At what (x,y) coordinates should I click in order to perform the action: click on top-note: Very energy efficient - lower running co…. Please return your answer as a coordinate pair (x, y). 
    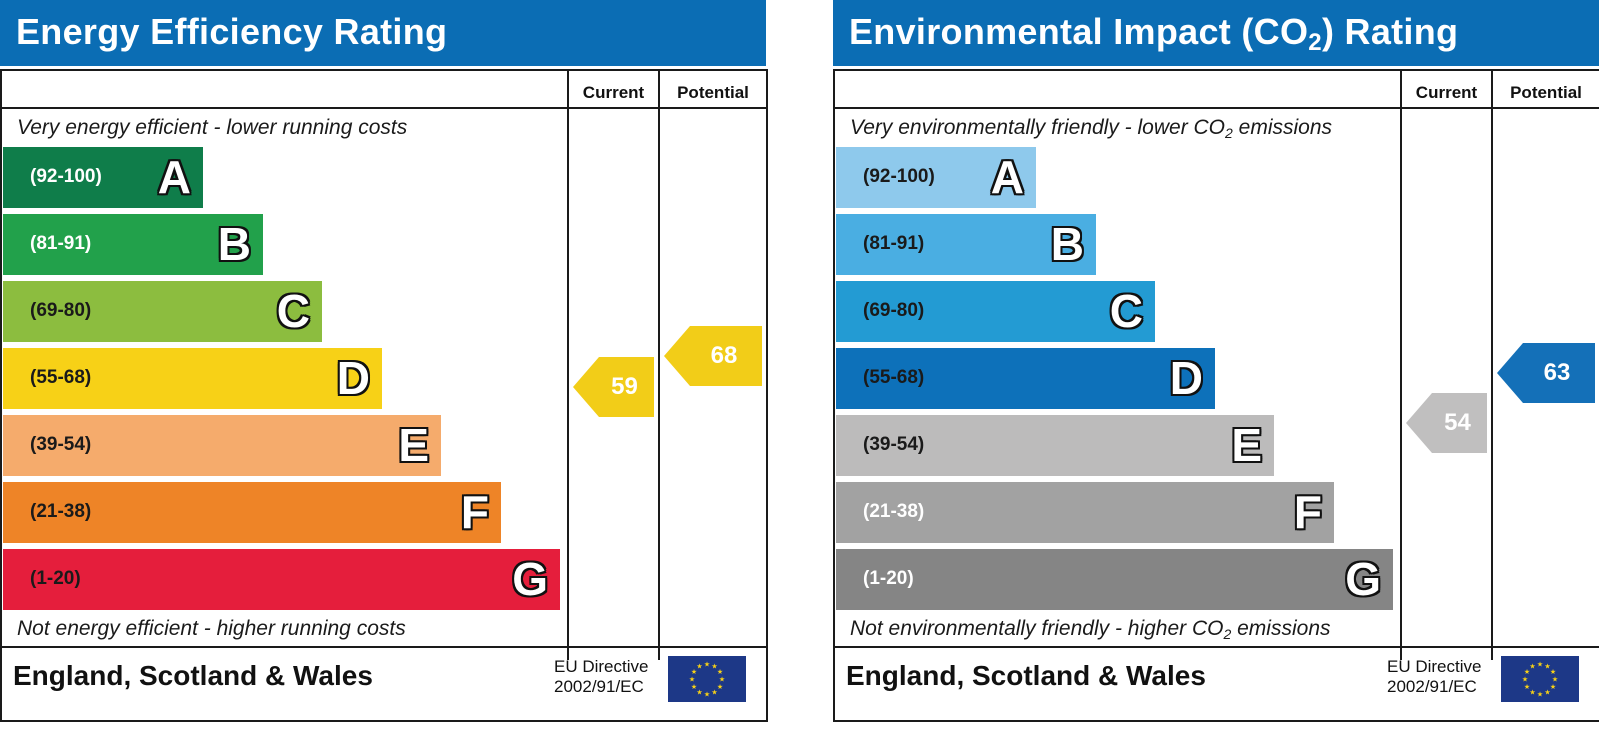
    Looking at the image, I should click on (212, 127).